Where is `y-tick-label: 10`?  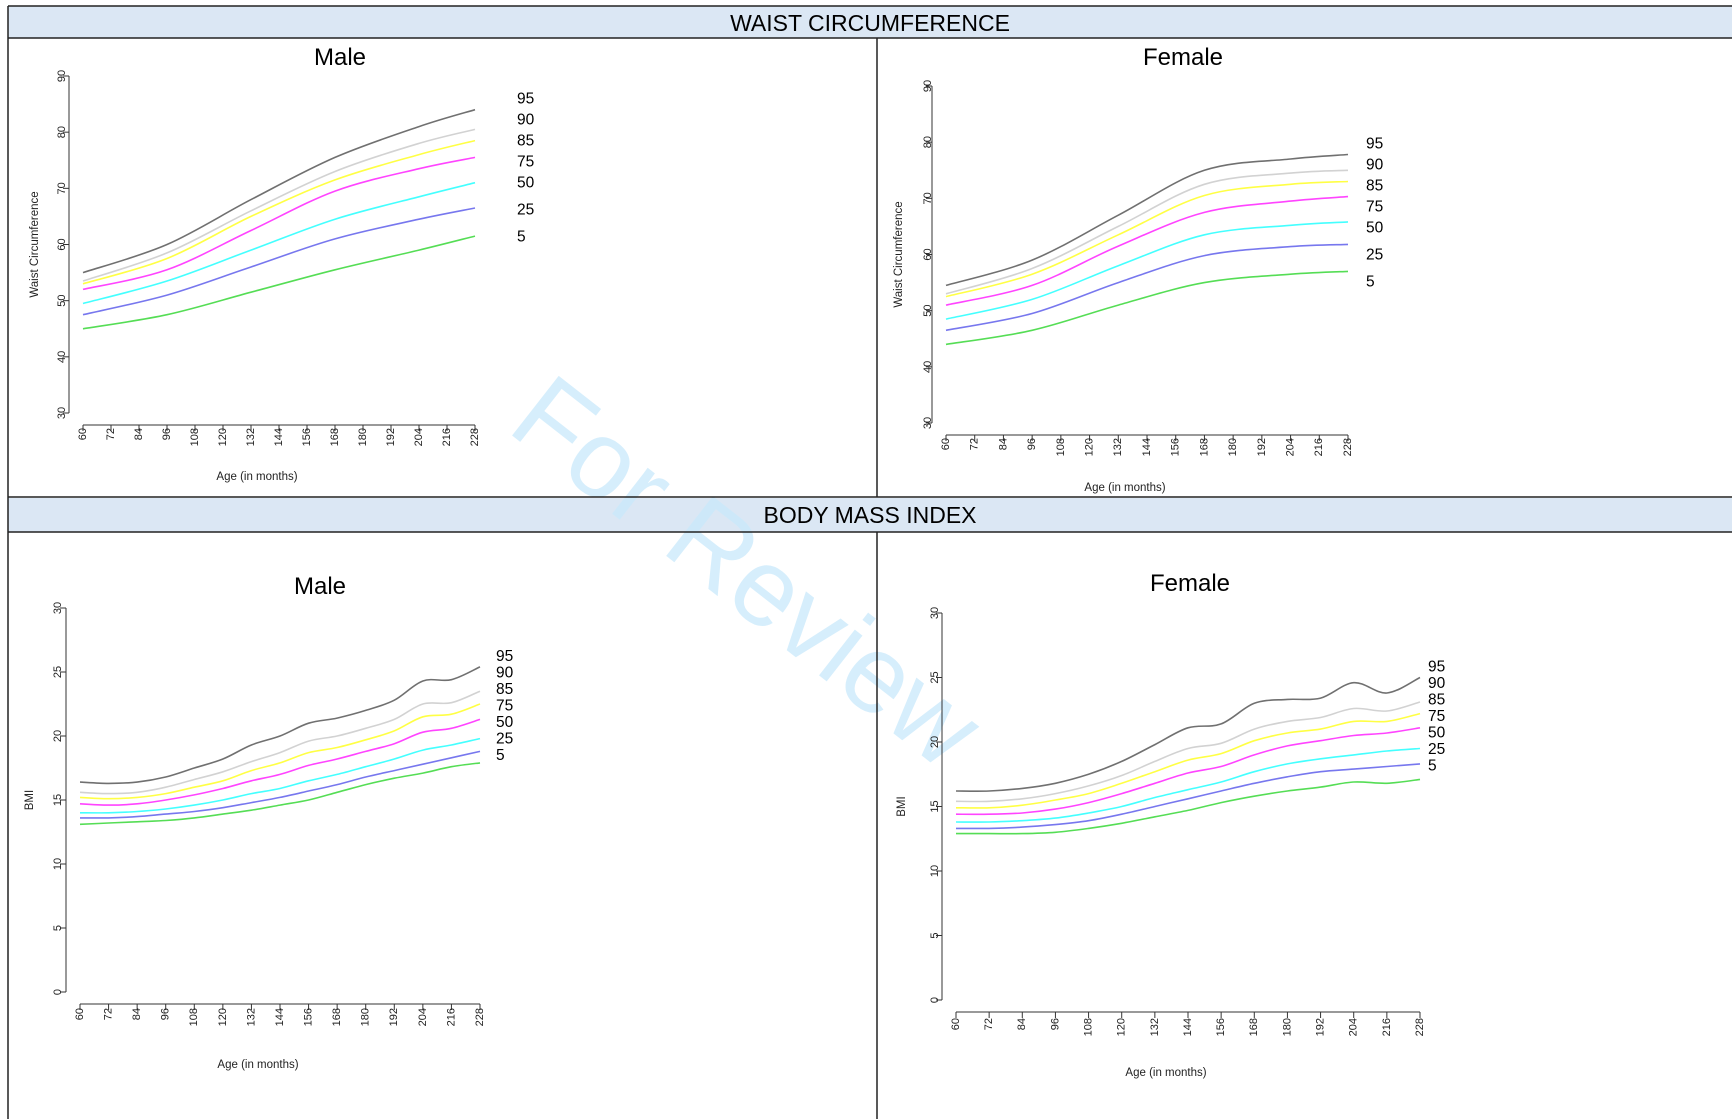
y-tick-label: 10 is located at coordinates (58, 864).